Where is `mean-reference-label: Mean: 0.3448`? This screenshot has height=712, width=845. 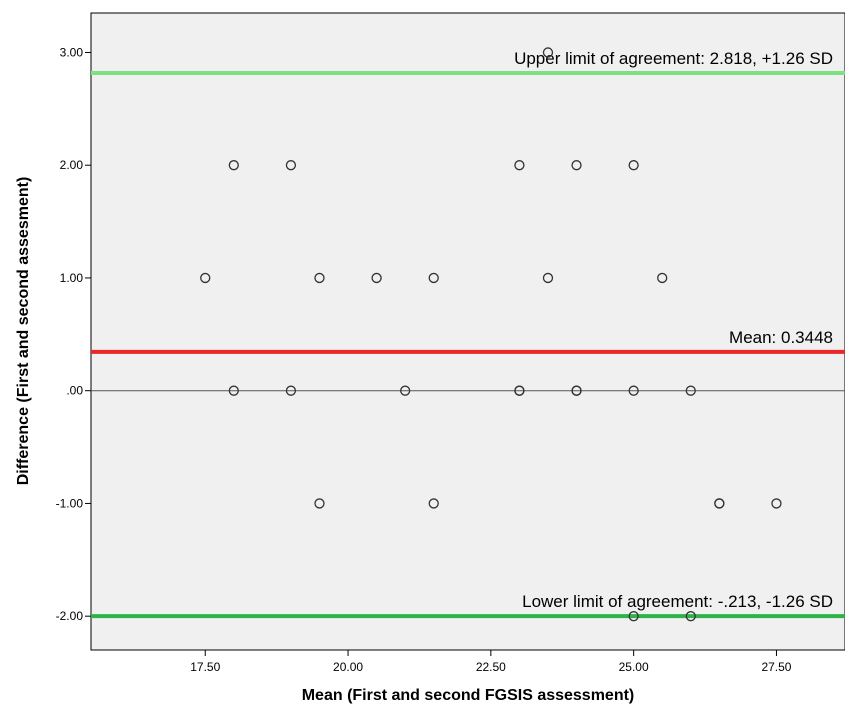 mean-reference-label: Mean: 0.3448 is located at coordinates (781, 337).